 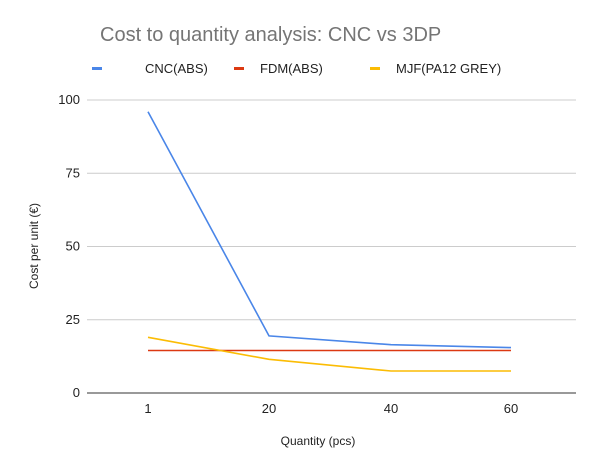 I want to click on y-tick-label: 50, so click(x=73, y=246).